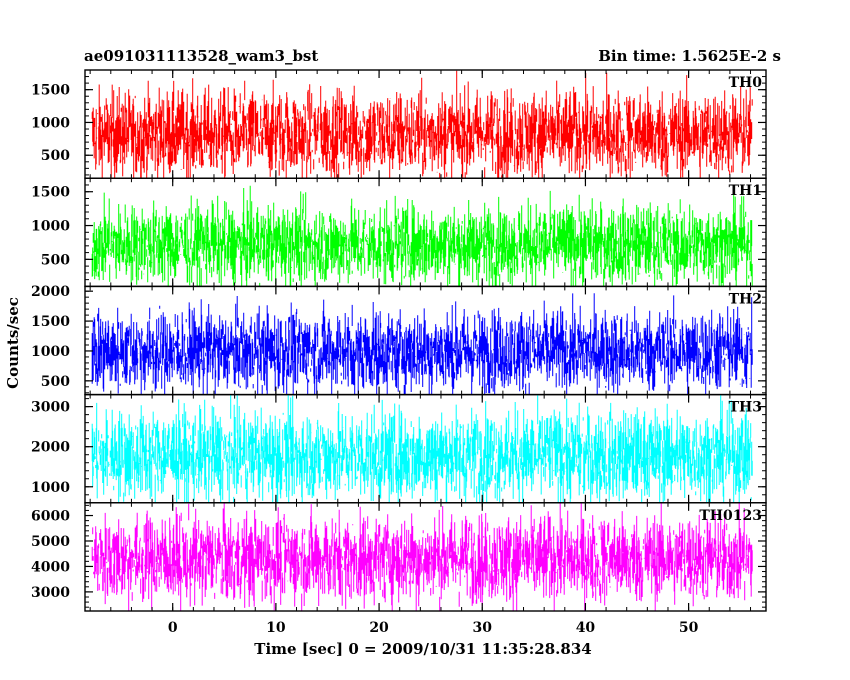 This screenshot has width=850, height=680. What do you see at coordinates (730, 516) in the screenshot?
I see `series-label-th0123: TH0123` at bounding box center [730, 516].